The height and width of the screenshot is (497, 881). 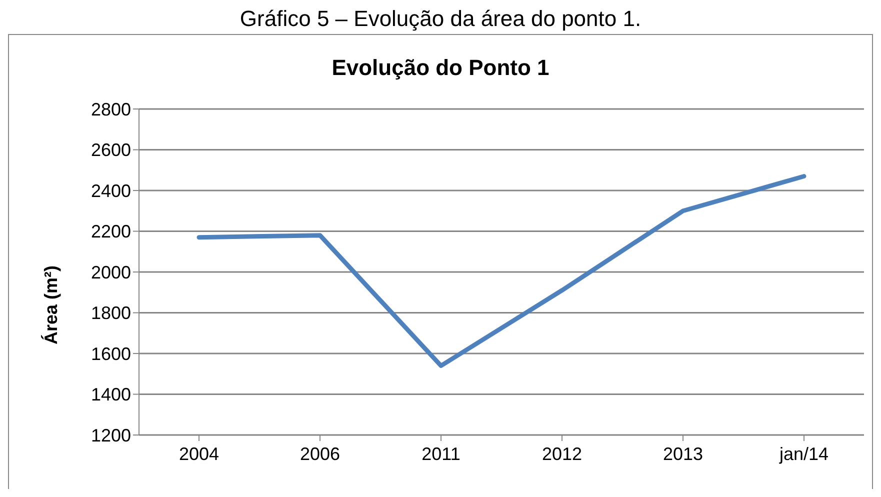 What do you see at coordinates (803, 454) in the screenshot?
I see `x-tick-label: jan/14` at bounding box center [803, 454].